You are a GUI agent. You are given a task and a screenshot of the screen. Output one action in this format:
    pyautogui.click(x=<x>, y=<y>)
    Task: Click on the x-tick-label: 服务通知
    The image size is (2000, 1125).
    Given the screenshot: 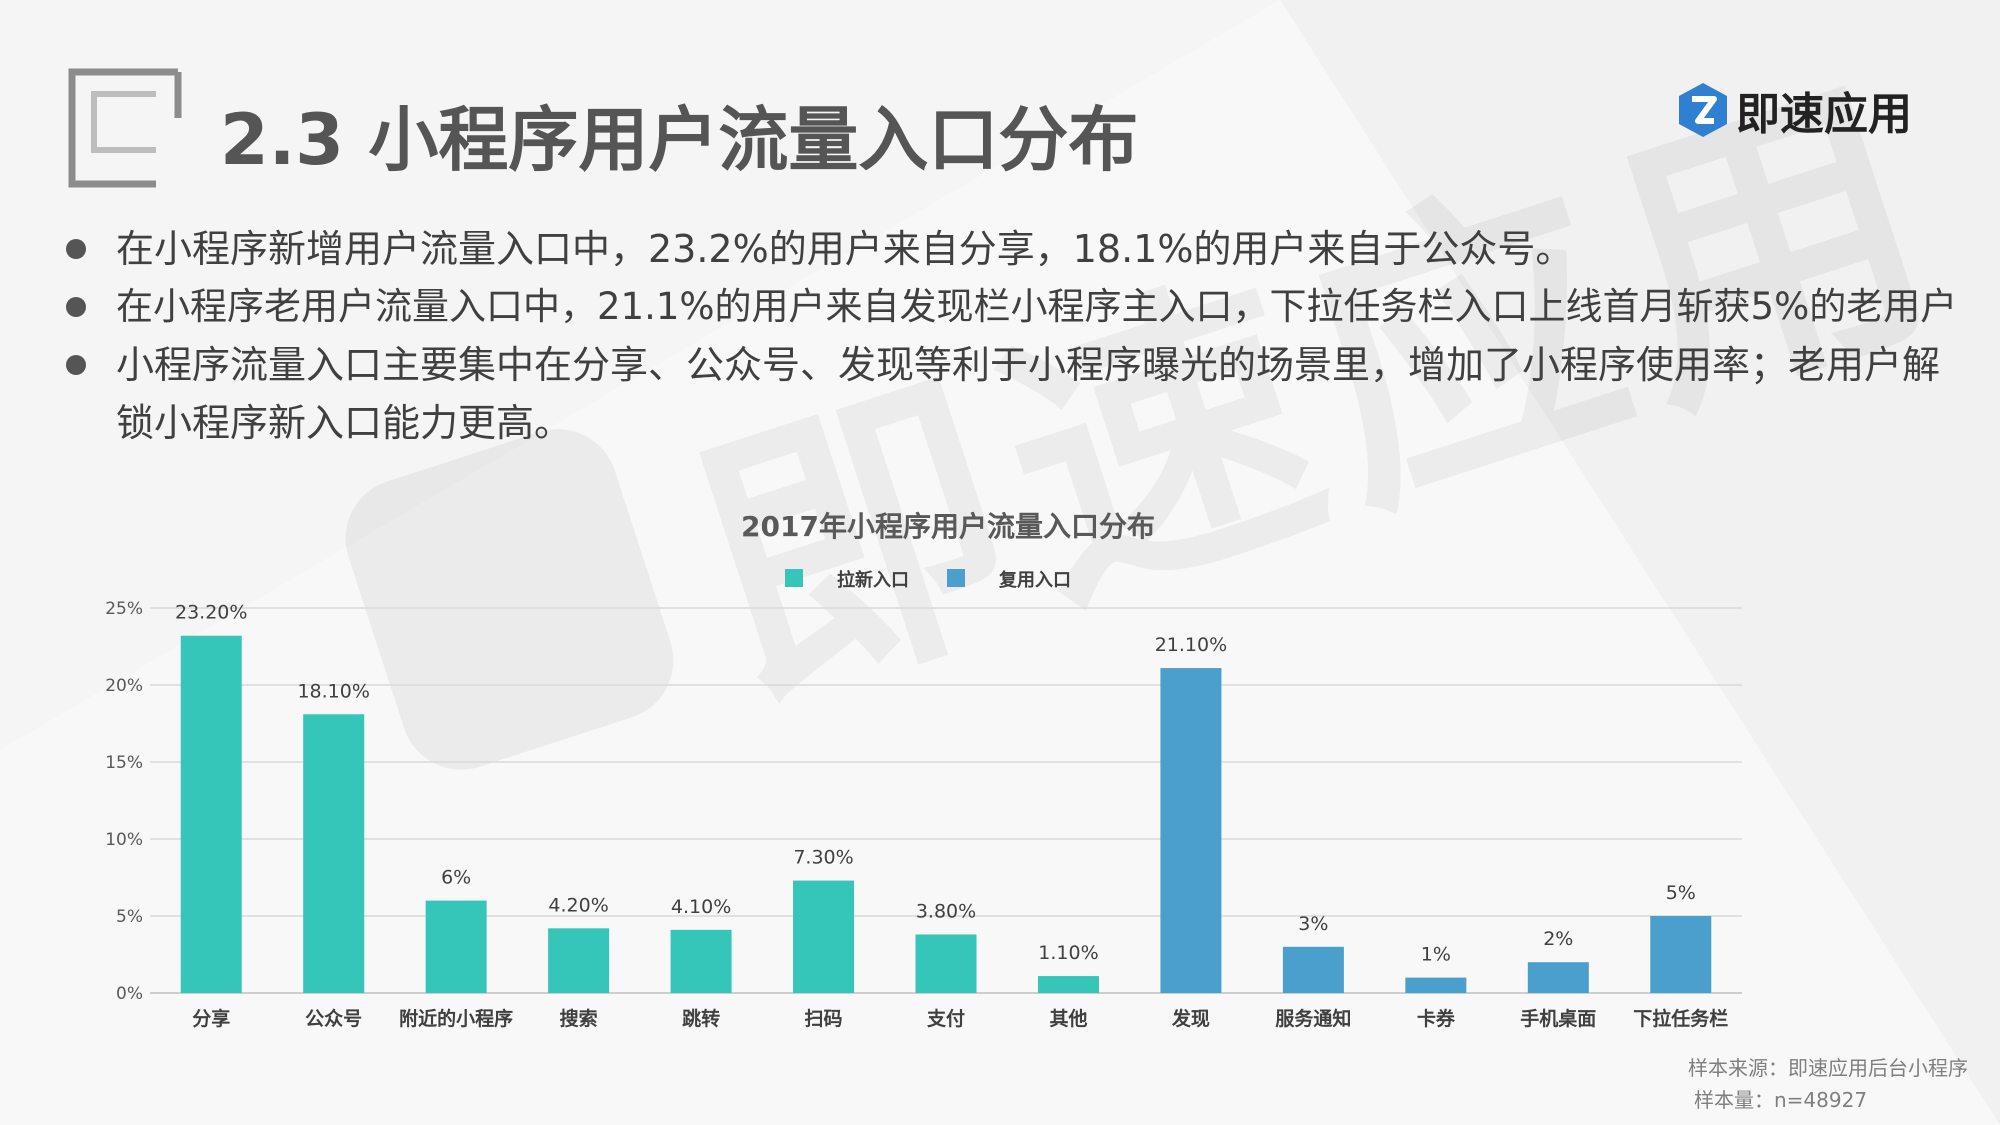 What is the action you would take?
    pyautogui.click(x=1313, y=1018)
    